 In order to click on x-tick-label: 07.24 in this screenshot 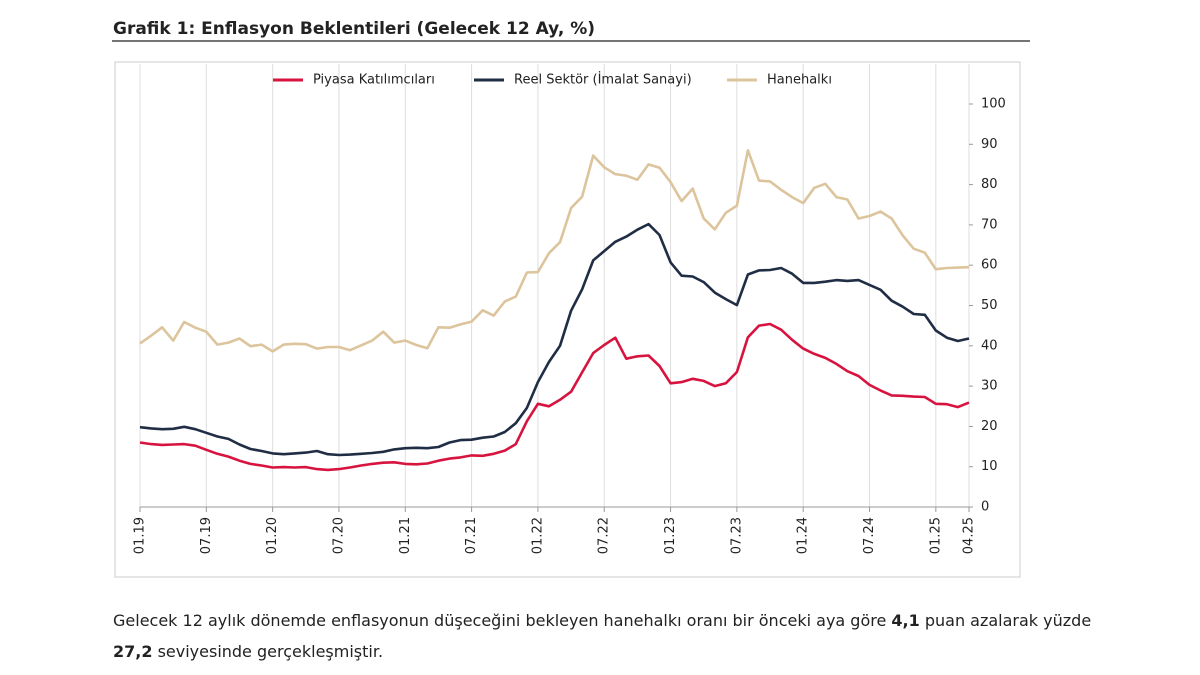, I will do `click(869, 535)`.